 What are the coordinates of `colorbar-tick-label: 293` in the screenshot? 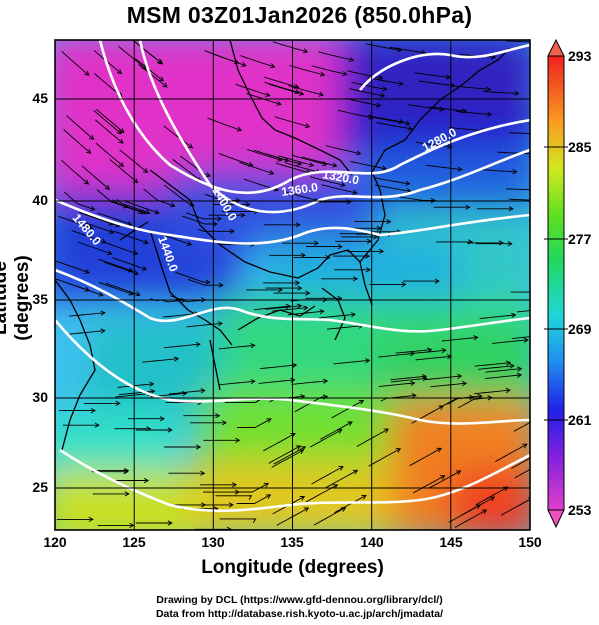 It's located at (580, 56).